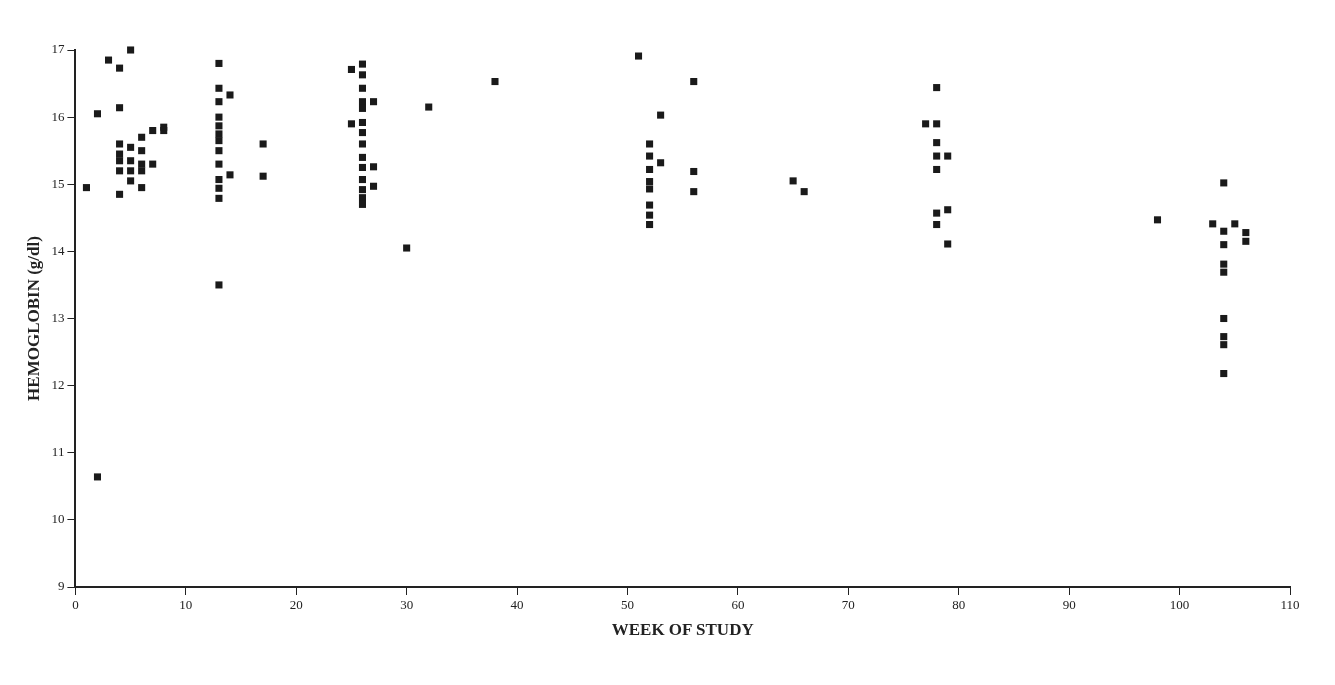 This screenshot has height=685, width=1335. Describe the element at coordinates (58, 452) in the screenshot. I see `y-tick-label: 11` at that location.